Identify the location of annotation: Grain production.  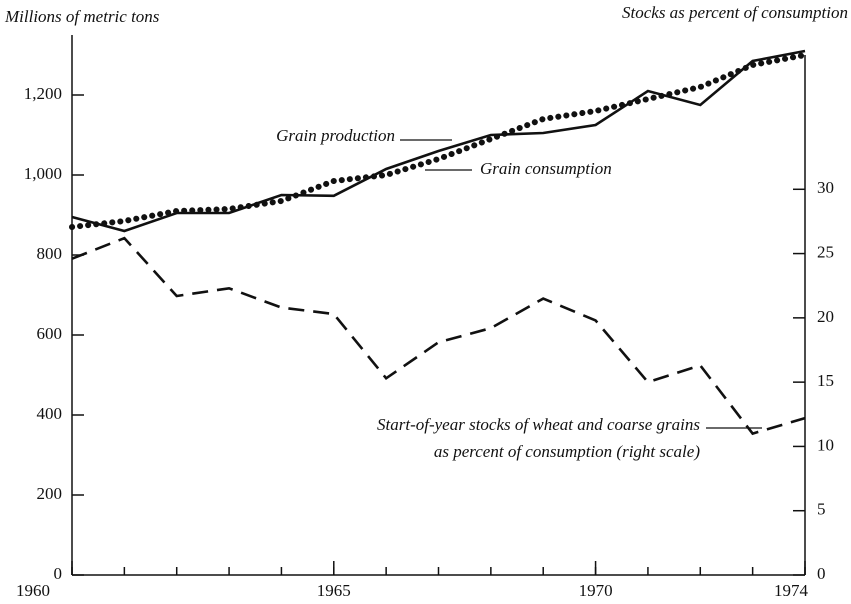
(335, 135).